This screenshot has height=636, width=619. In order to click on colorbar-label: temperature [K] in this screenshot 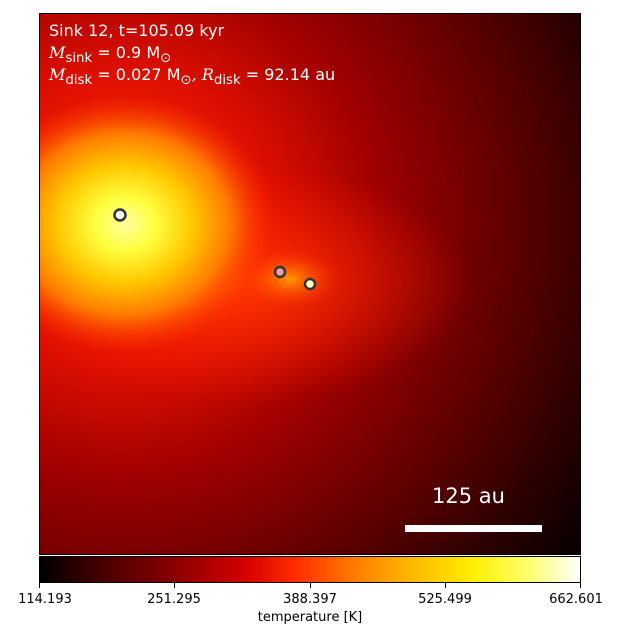, I will do `click(310, 617)`.